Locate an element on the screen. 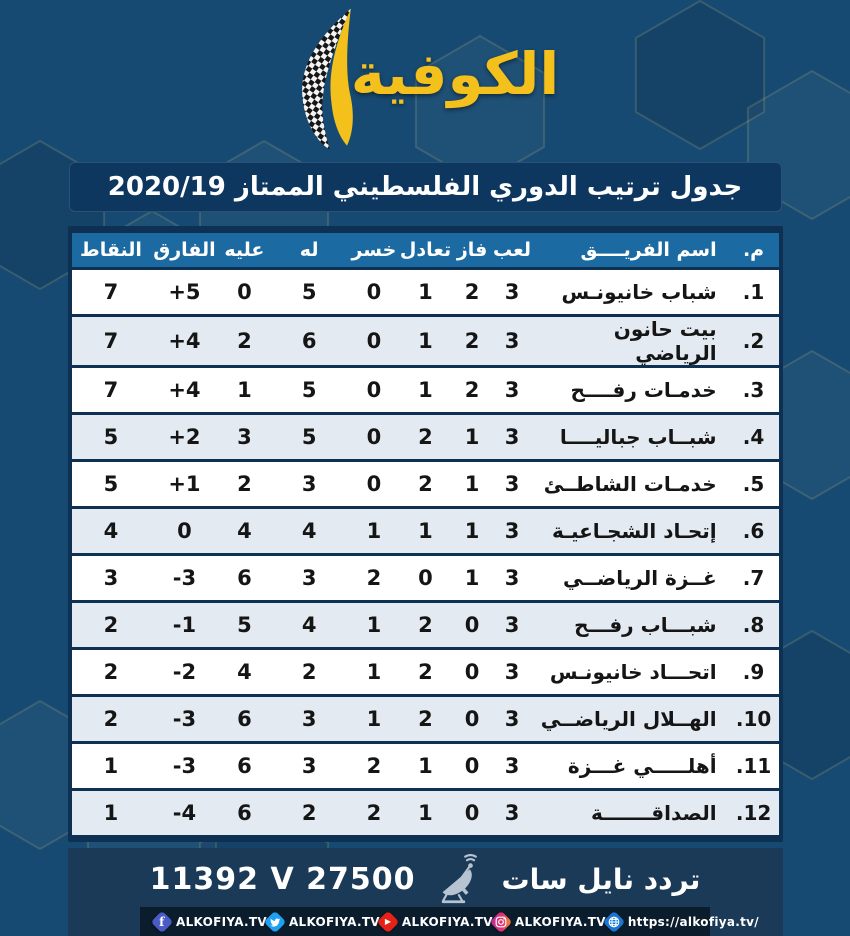  table-cell: 11. is located at coordinates (753, 766).